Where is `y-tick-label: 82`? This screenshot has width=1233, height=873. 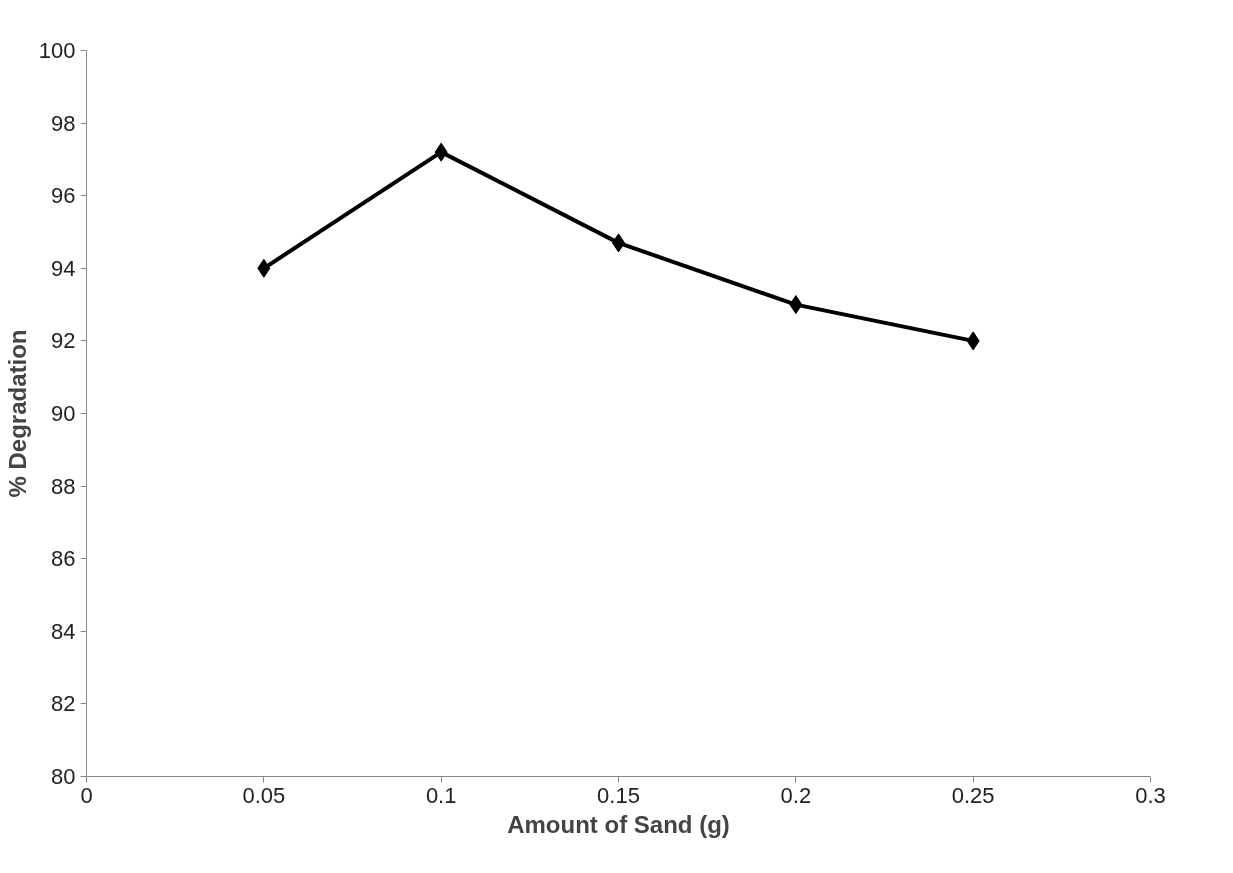
y-tick-label: 82 is located at coordinates (63, 704).